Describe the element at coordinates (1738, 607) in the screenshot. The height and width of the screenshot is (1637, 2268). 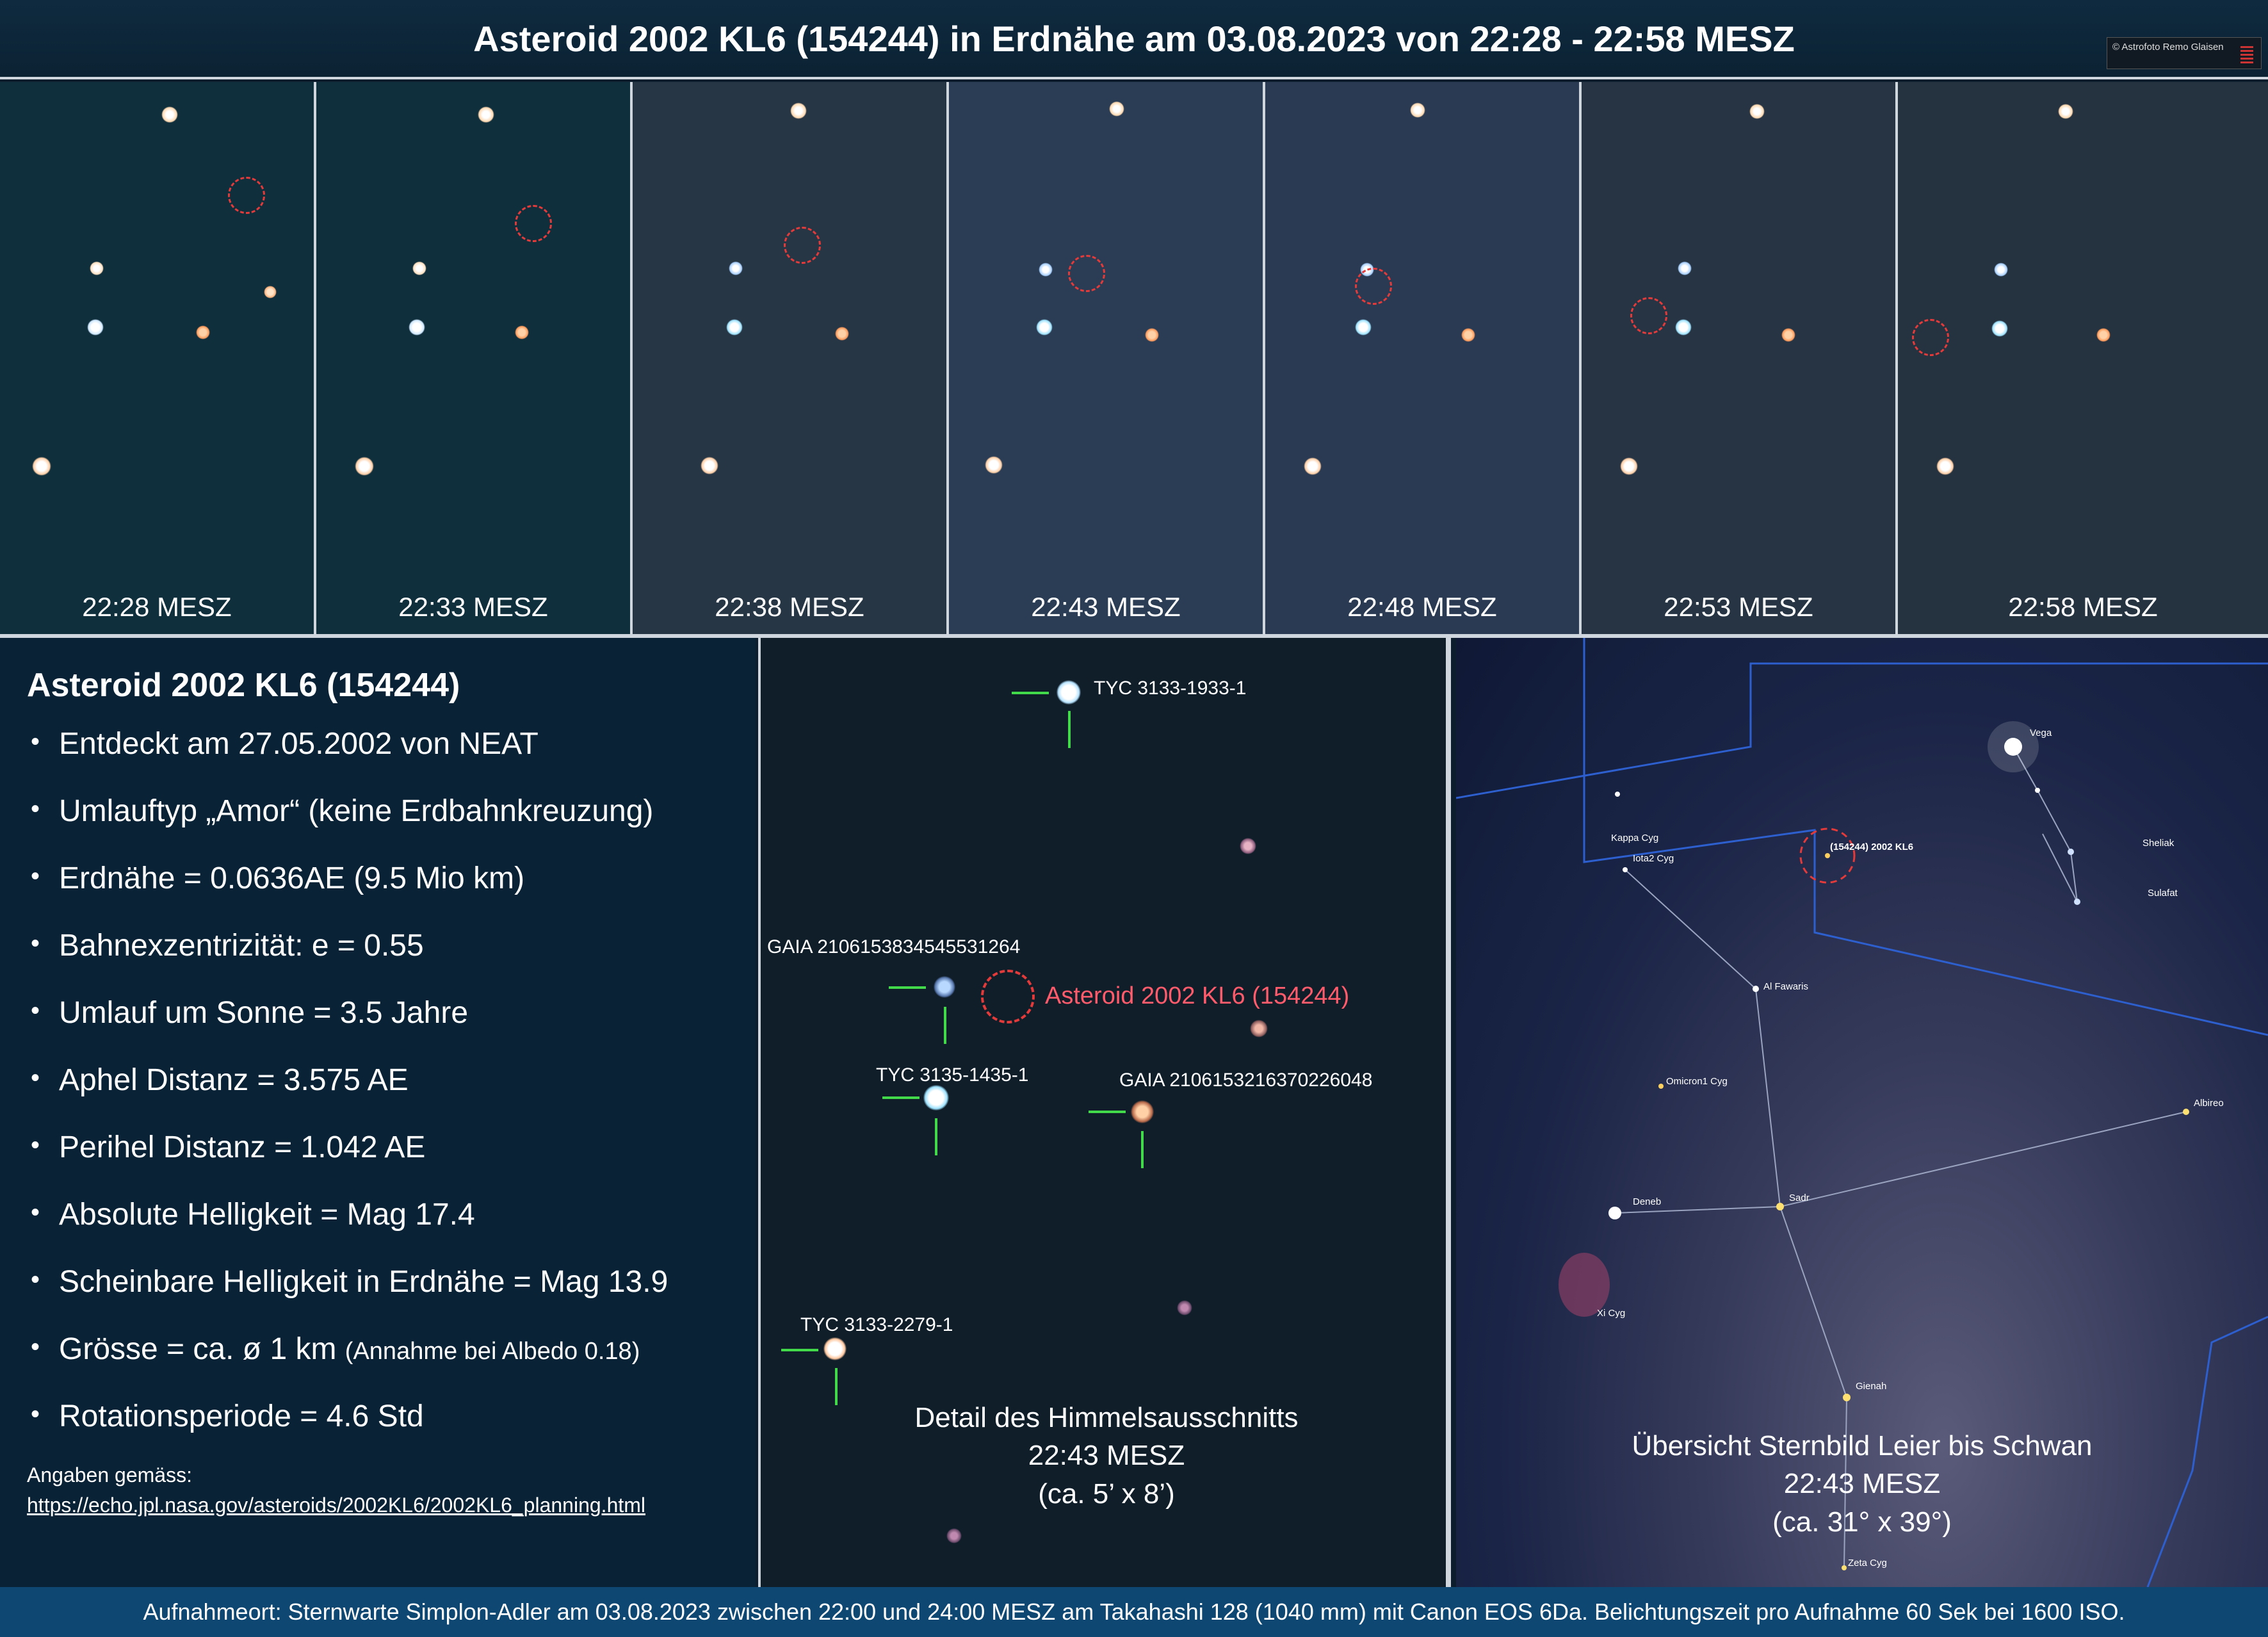
I see `frame-time: 22:53 MESZ` at that location.